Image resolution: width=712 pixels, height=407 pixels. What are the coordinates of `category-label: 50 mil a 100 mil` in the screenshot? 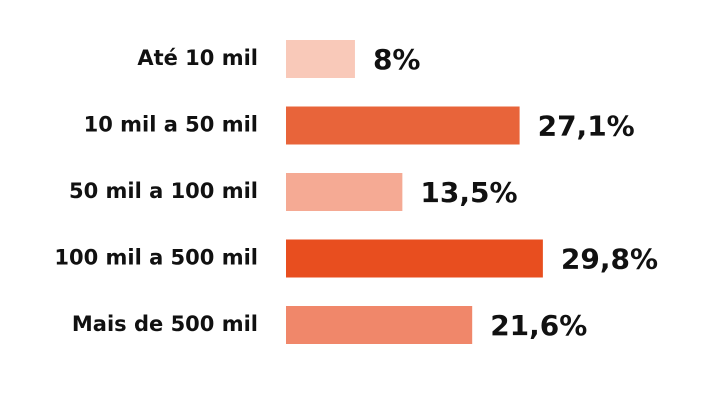 It's located at (163, 191).